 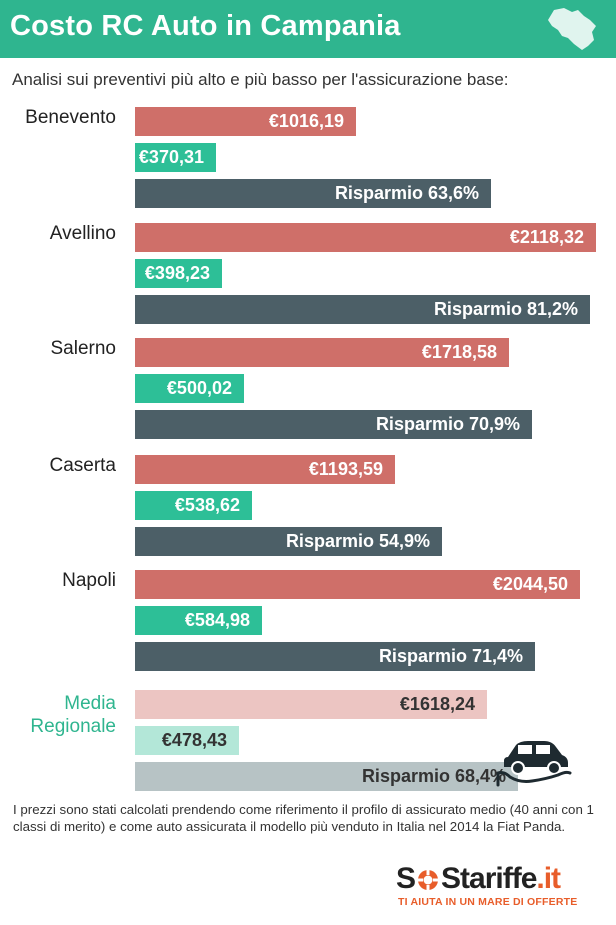 I want to click on min-price-bar: €370,31, so click(x=175, y=157).